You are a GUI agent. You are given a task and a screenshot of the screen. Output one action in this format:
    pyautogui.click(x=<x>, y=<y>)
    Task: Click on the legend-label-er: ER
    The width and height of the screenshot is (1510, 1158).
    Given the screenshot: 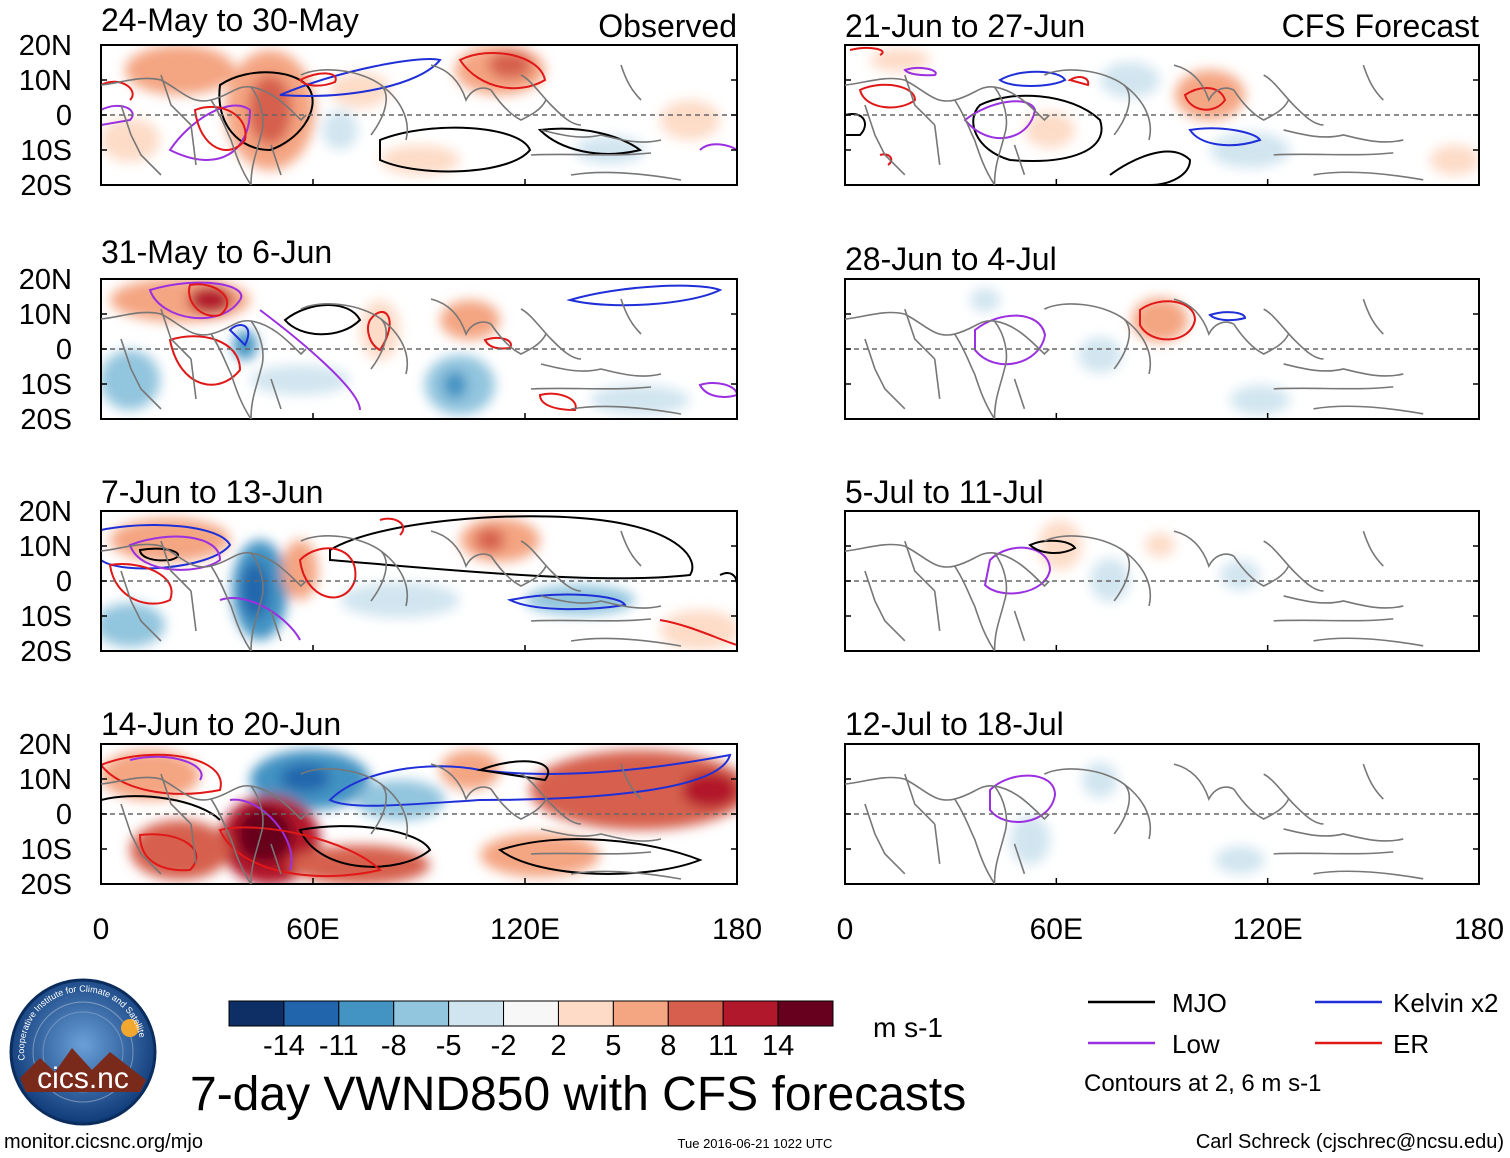 What is the action you would take?
    pyautogui.click(x=1411, y=1044)
    